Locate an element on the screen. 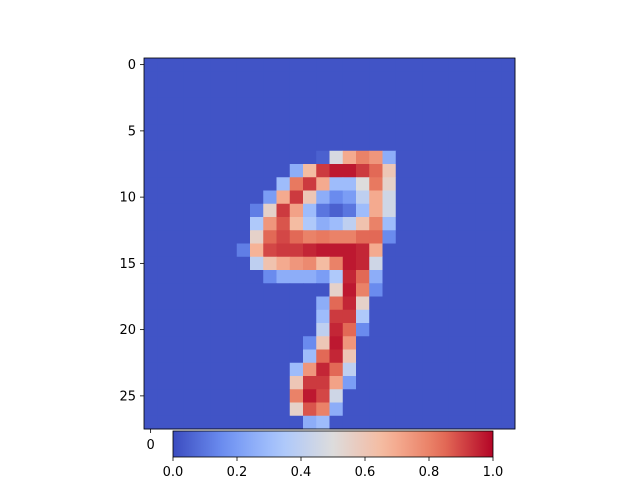  x-axis: 0 is located at coordinates (150, 441).